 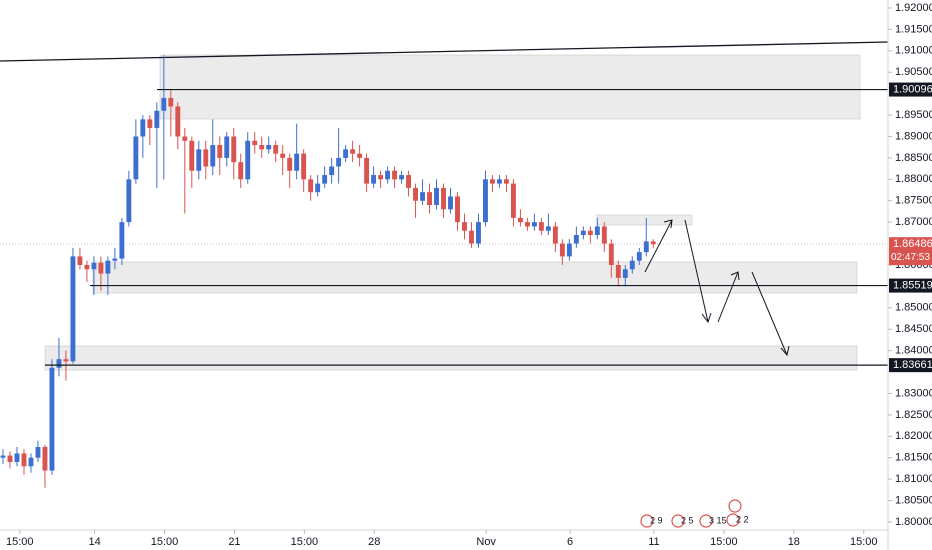 What do you see at coordinates (444, 51) in the screenshot?
I see `trendline` at bounding box center [444, 51].